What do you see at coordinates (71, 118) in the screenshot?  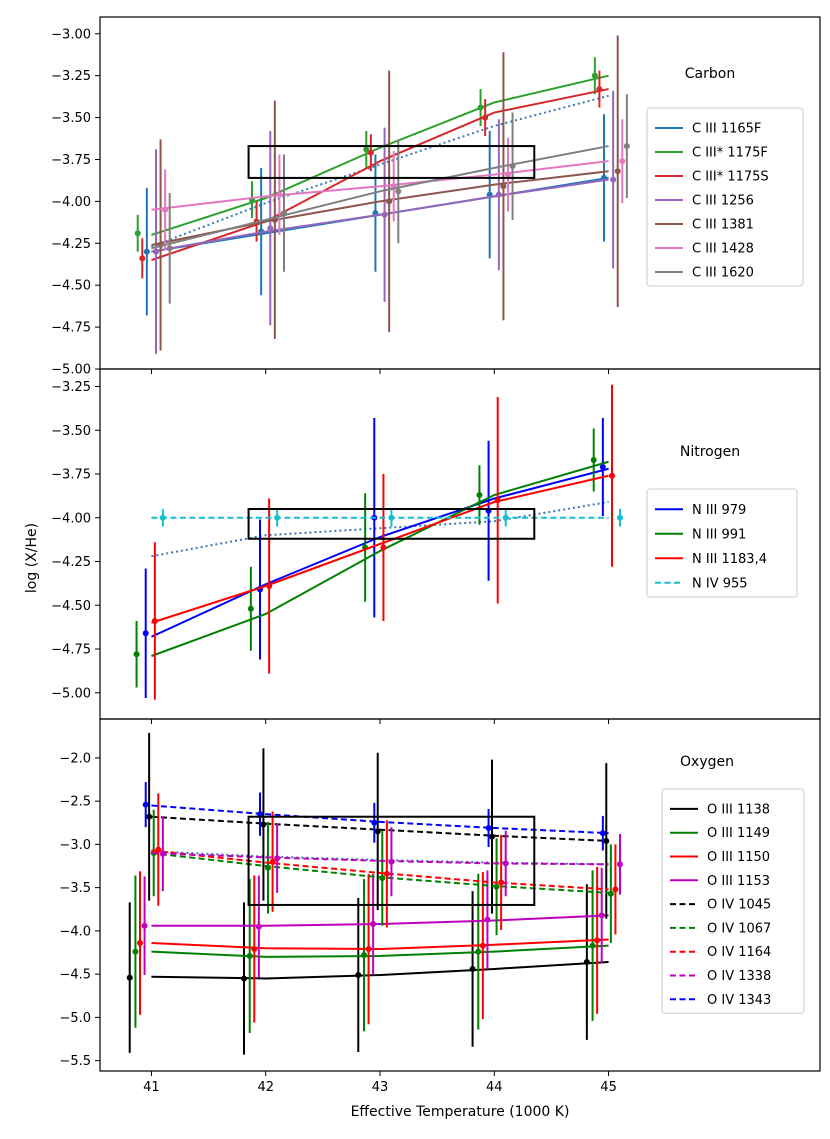 I see `y-tick-label: −3.50` at bounding box center [71, 118].